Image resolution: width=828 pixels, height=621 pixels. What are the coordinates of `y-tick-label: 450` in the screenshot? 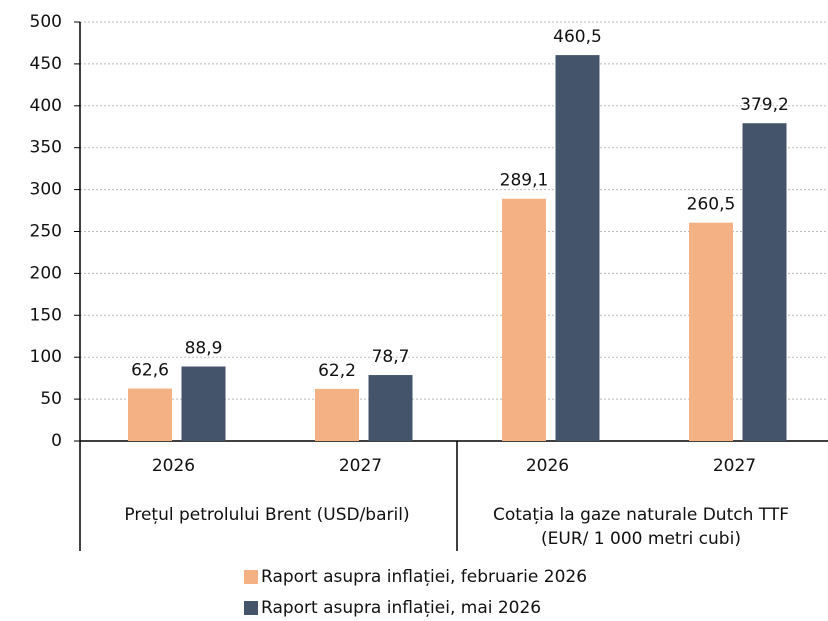 It's located at (46, 64).